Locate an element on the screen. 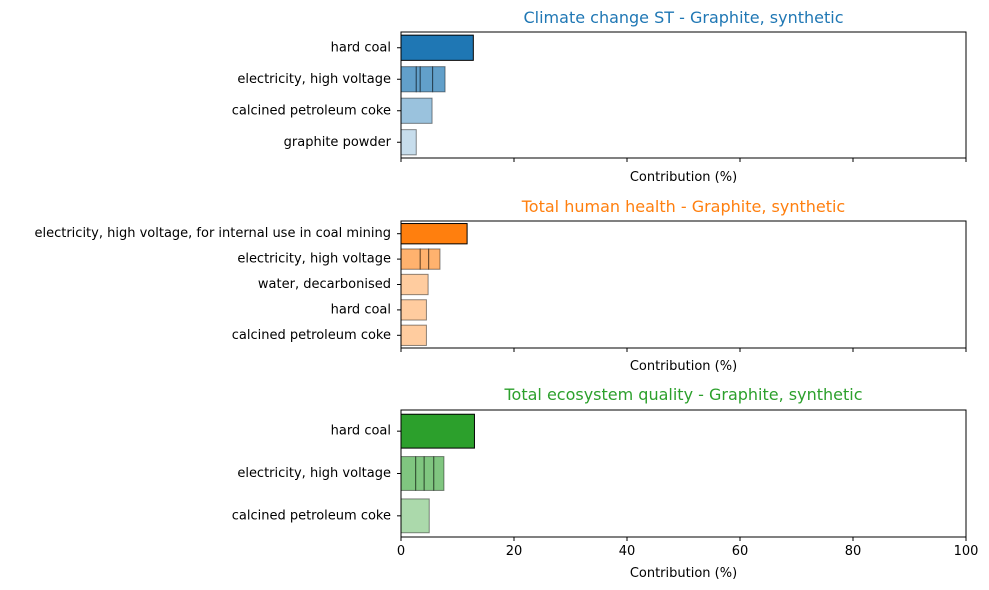  x-tick-label: 0 is located at coordinates (401, 551).